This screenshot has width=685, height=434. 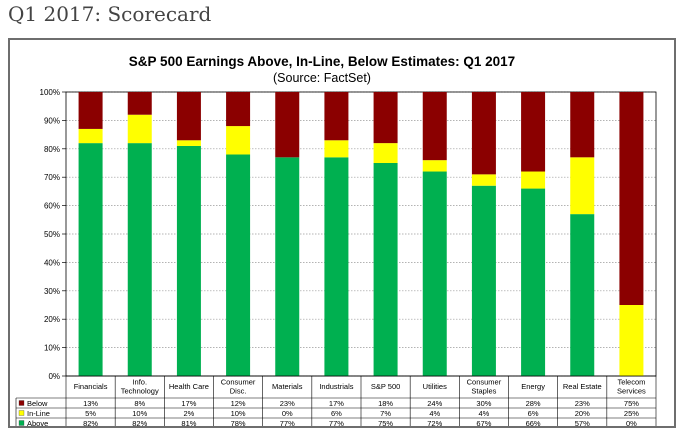 I want to click on data-label-above: 78%, so click(x=238, y=422).